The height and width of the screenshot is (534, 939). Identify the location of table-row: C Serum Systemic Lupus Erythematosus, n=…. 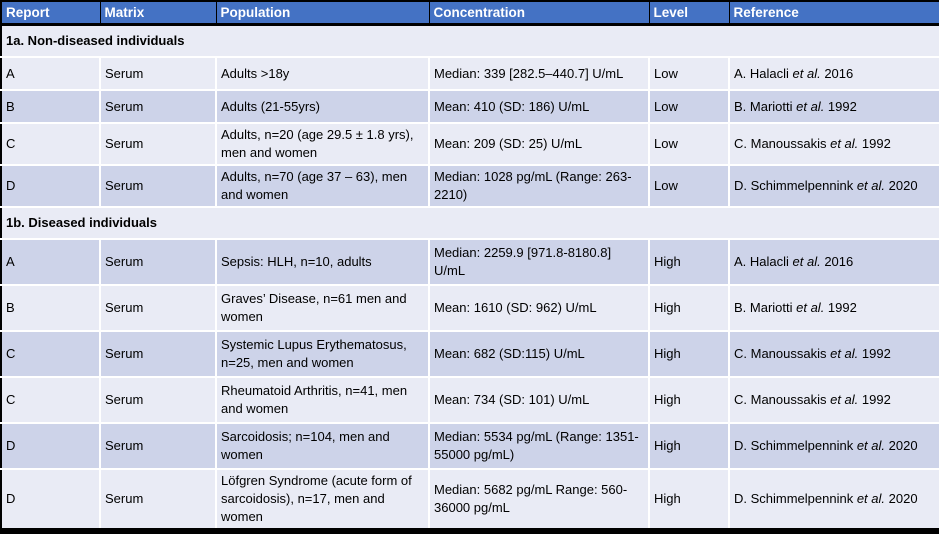
(470, 353).